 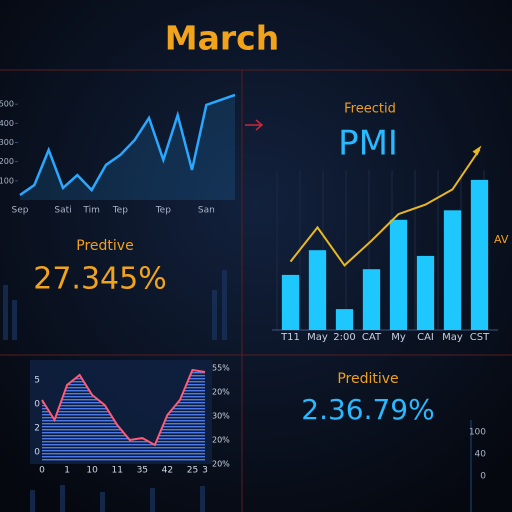 What do you see at coordinates (206, 211) in the screenshot?
I see `x-tick-label: San` at bounding box center [206, 211].